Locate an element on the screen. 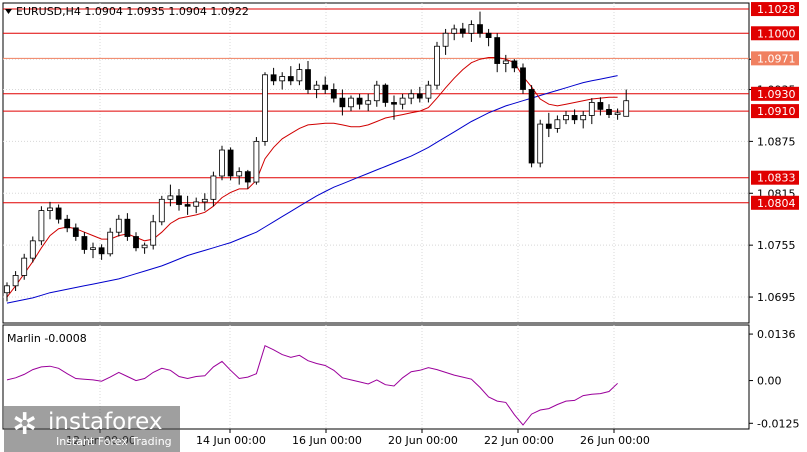  marlin-tick-label: 0.0136 is located at coordinates (776, 334).